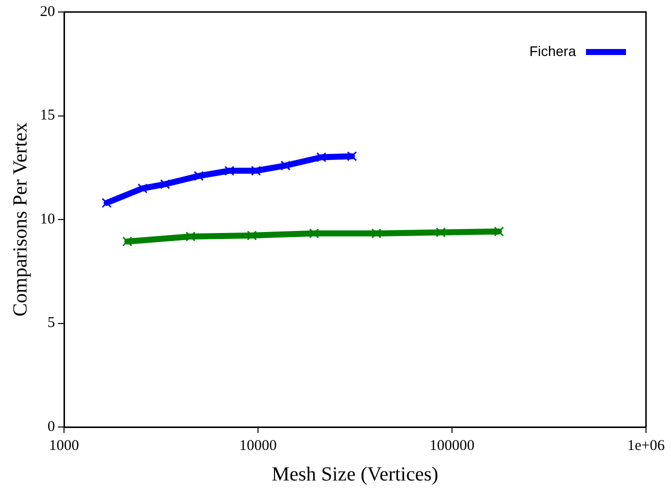 The height and width of the screenshot is (491, 671). What do you see at coordinates (47, 219) in the screenshot?
I see `y-tick-label: 10` at bounding box center [47, 219].